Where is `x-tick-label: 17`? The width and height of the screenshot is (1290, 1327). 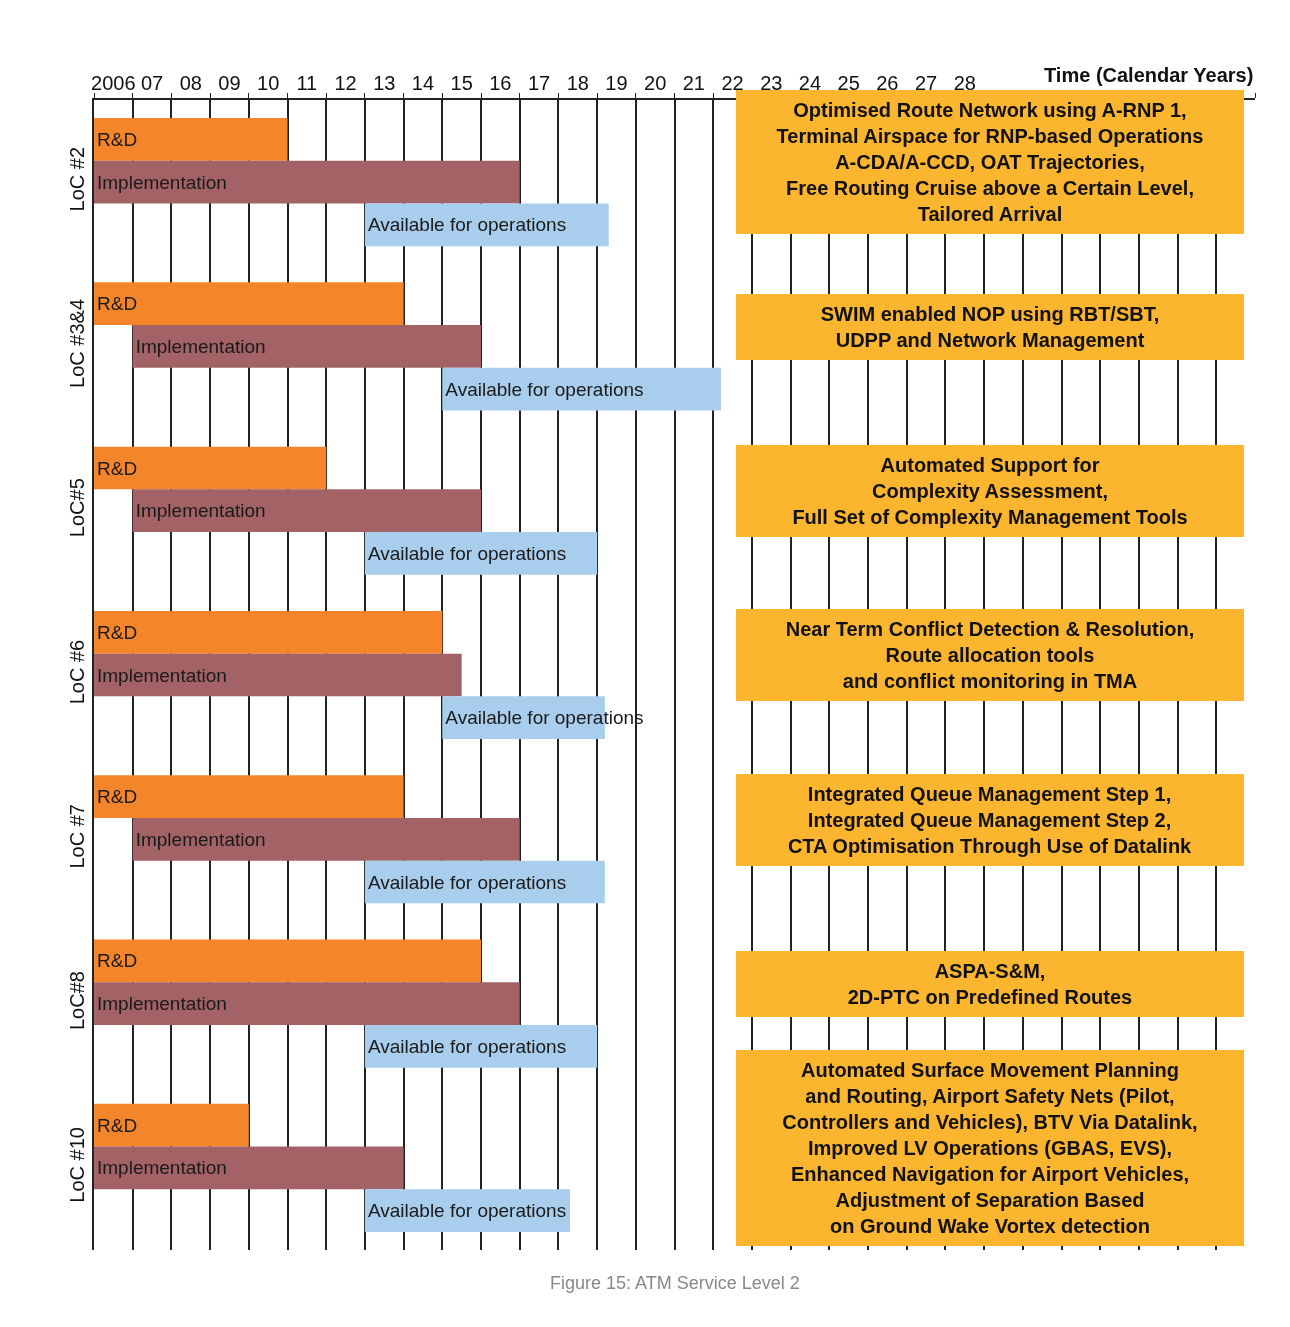 x-tick-label: 17 is located at coordinates (539, 83).